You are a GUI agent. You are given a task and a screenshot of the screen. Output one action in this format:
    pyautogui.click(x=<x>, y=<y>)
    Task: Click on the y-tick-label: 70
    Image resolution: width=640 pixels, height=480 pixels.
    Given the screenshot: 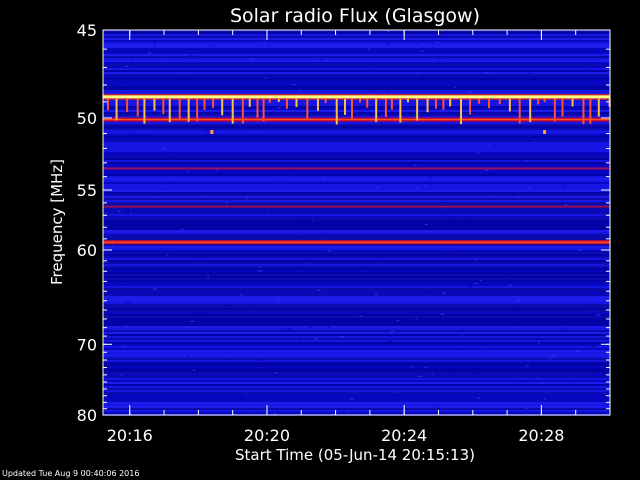 What is the action you would take?
    pyautogui.click(x=87, y=344)
    